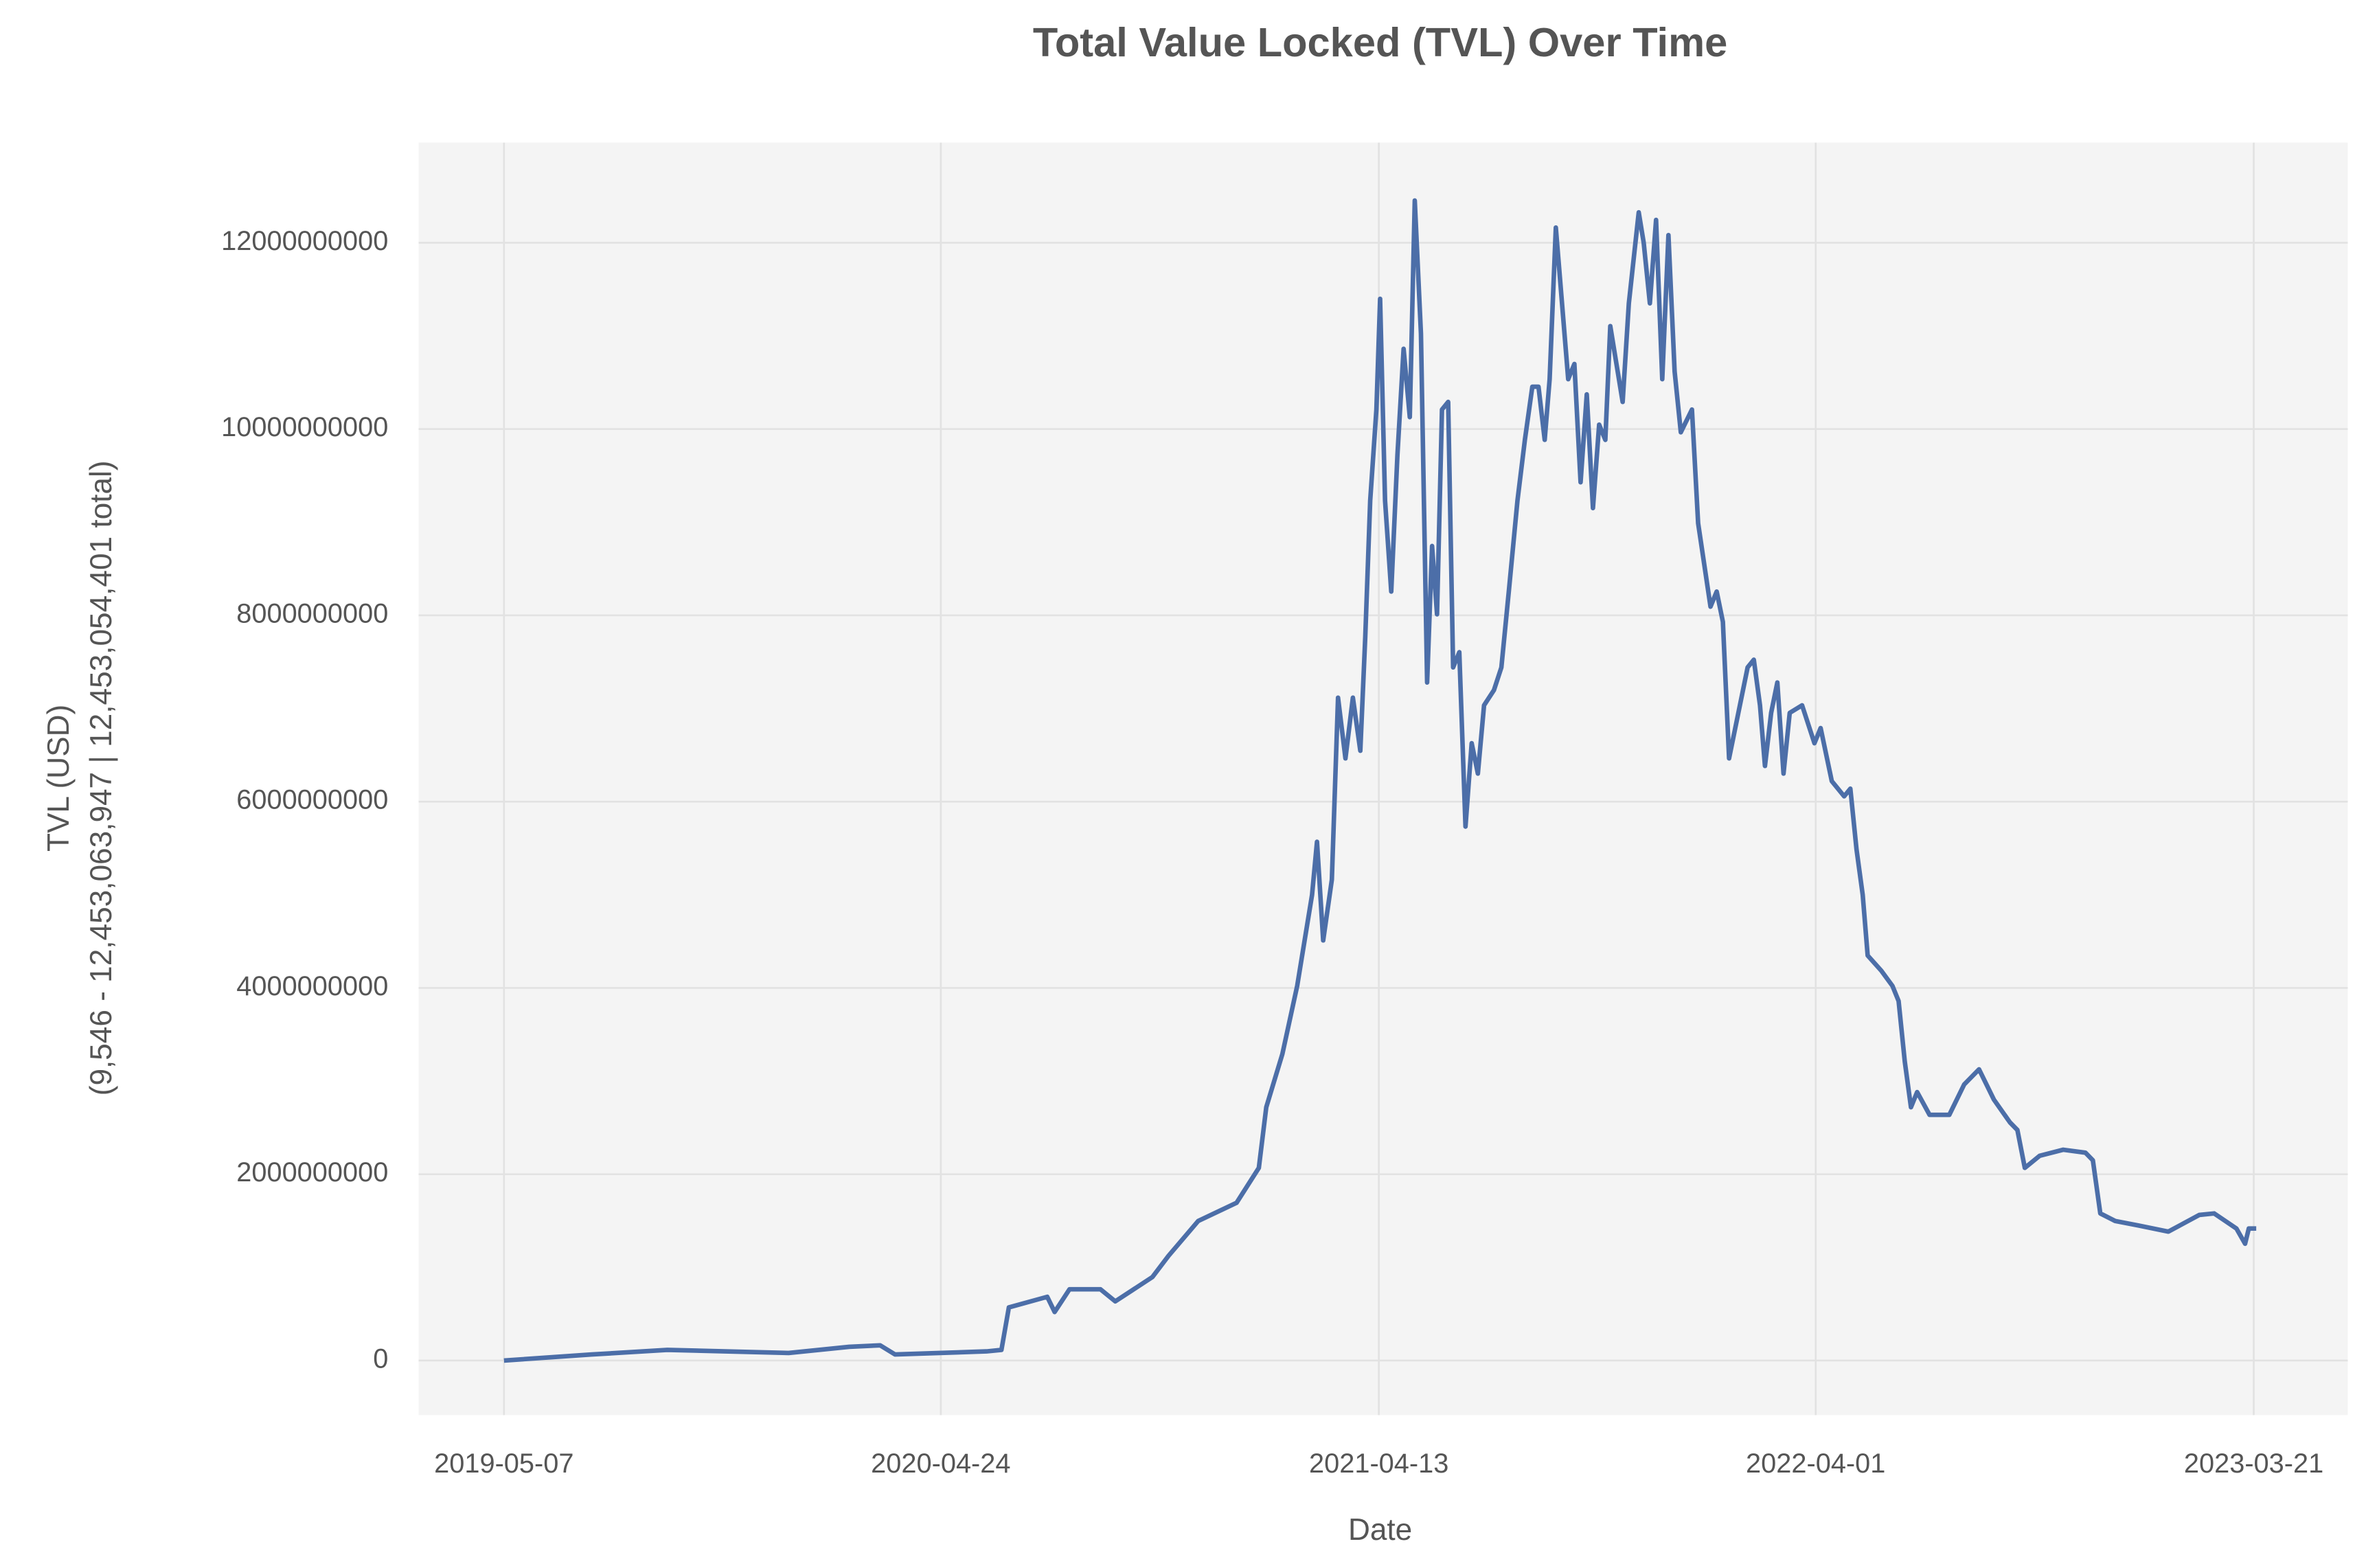 This screenshot has height=1568, width=2366. Describe the element at coordinates (312, 1172) in the screenshot. I see `y-tick-label: 2000000000` at that location.